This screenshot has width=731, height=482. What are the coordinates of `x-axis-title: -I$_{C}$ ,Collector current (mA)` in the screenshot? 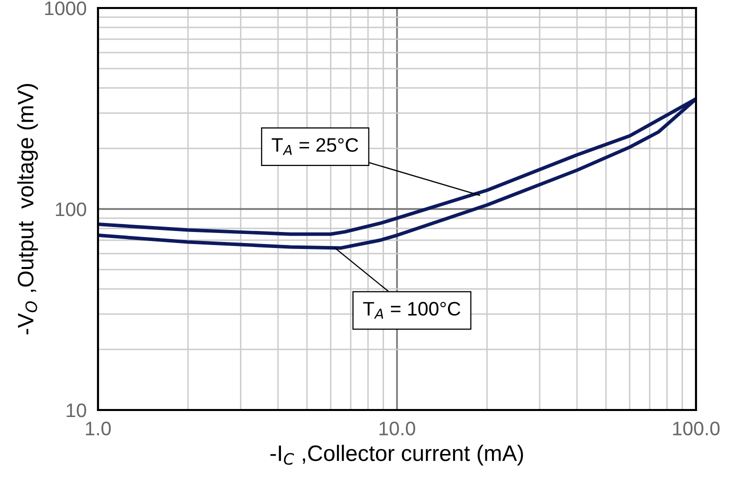 It's located at (396, 455).